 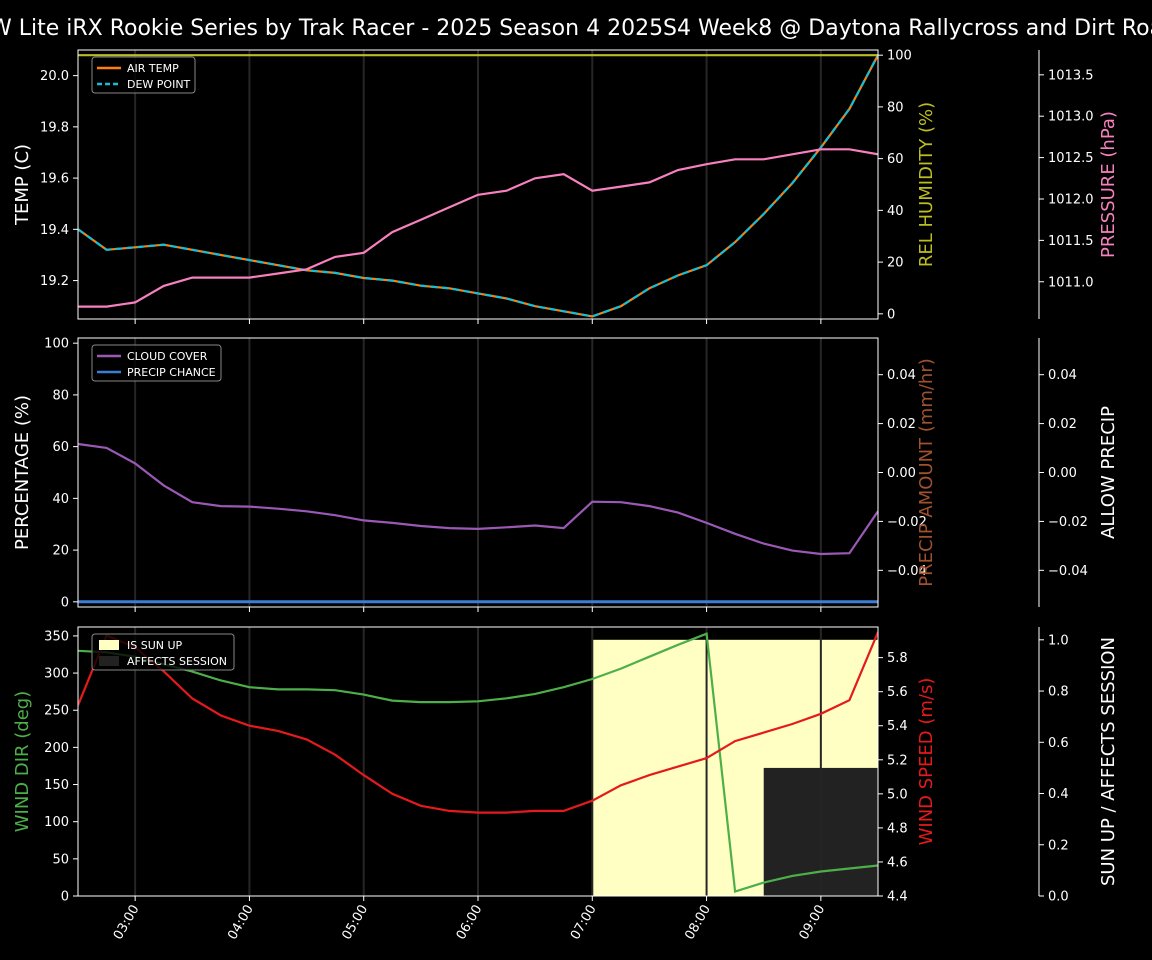 What do you see at coordinates (60, 395) in the screenshot?
I see `y-tick-label: 80` at bounding box center [60, 395].